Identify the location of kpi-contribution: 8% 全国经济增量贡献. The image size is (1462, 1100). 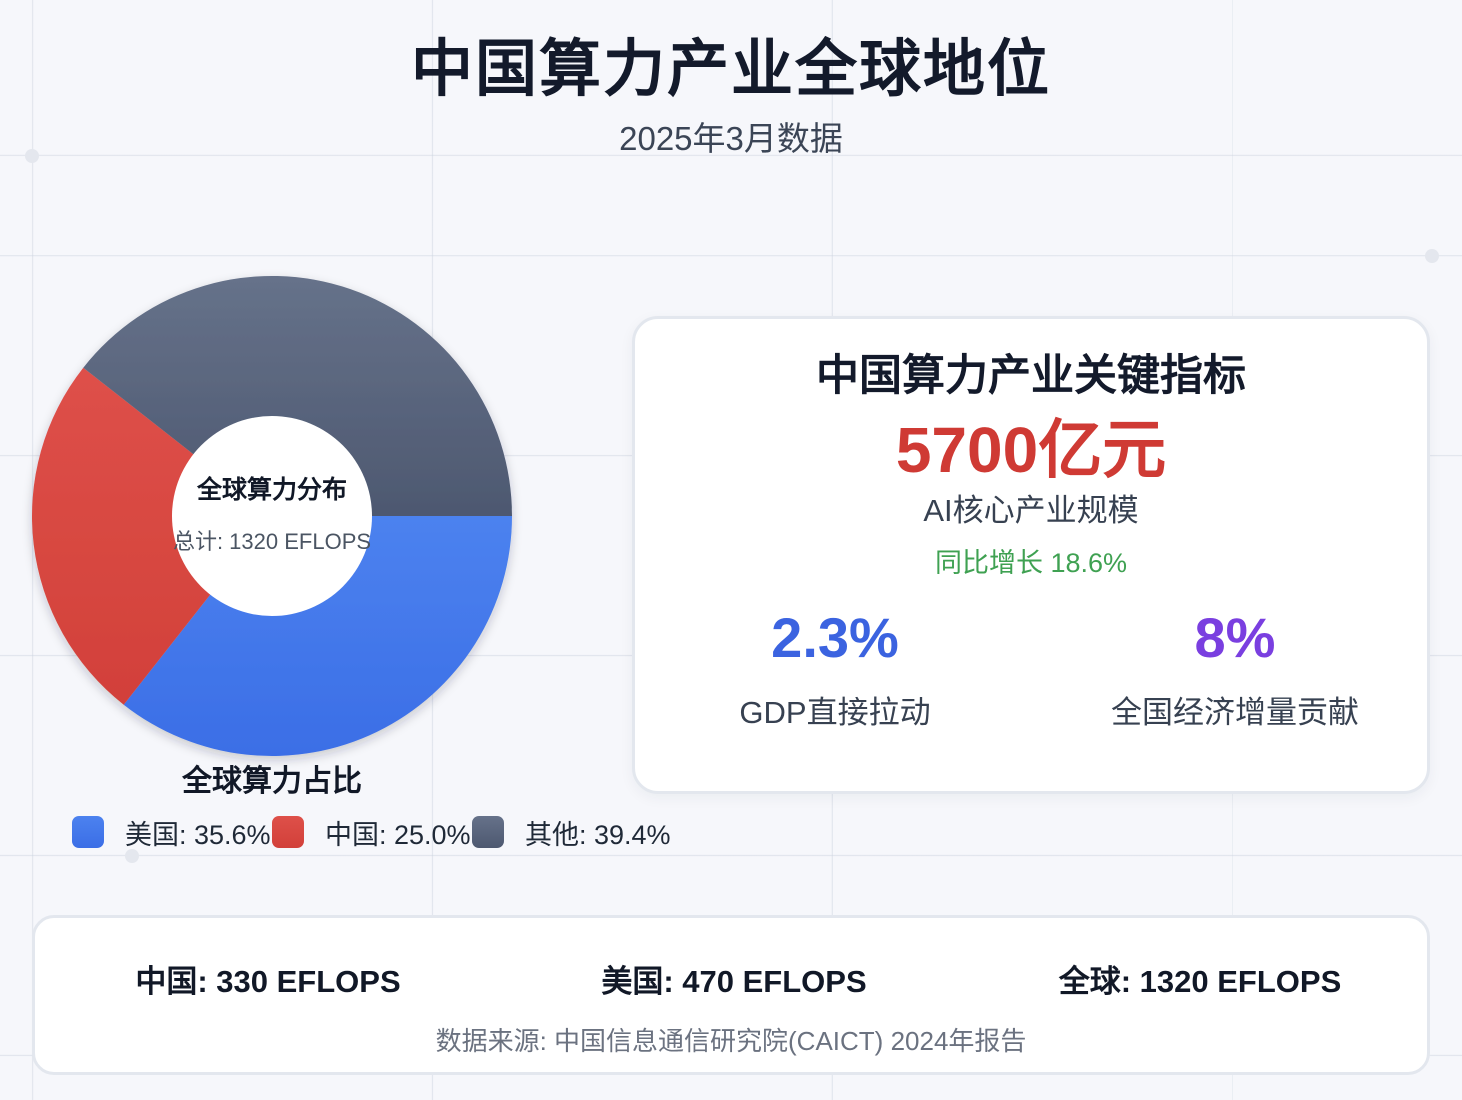
(1235, 668).